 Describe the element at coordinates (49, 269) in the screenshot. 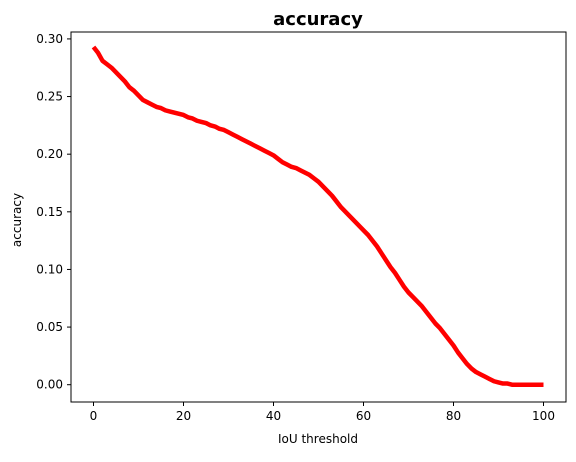

I see `y-tick-label: 0.10` at that location.